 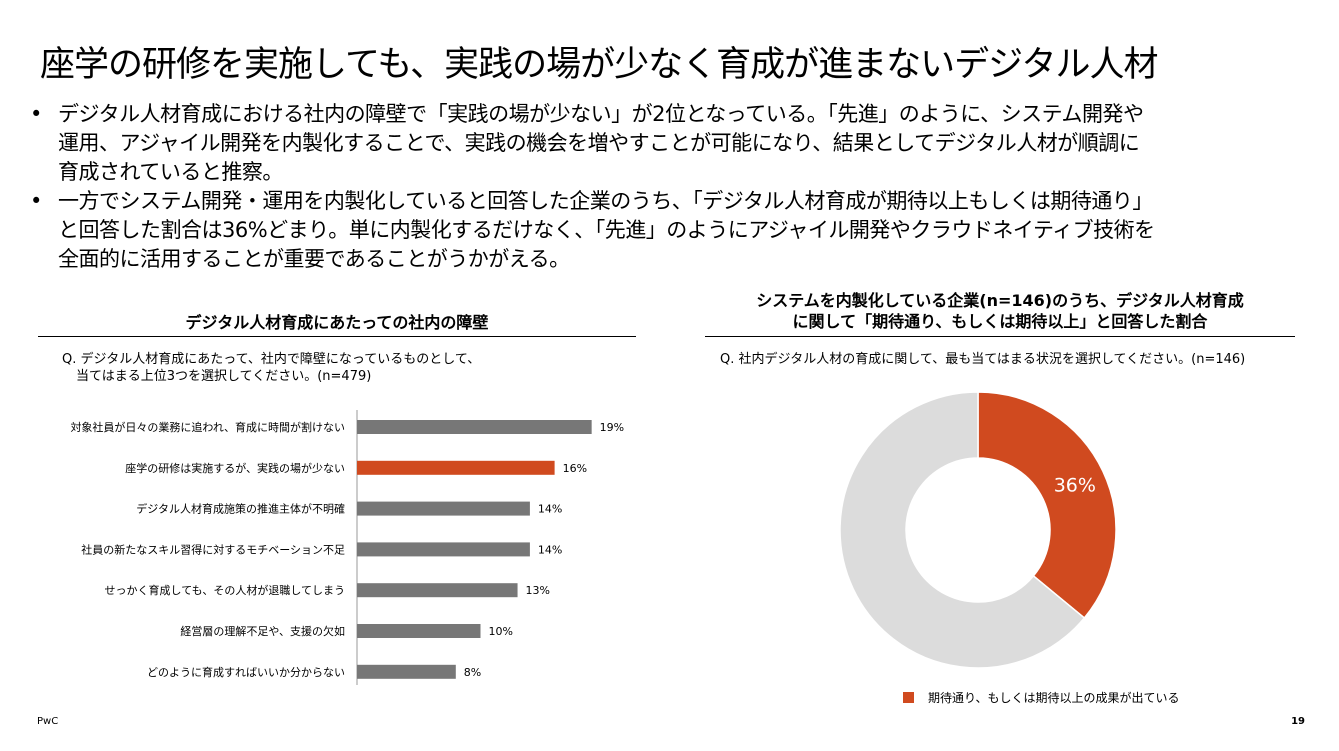 I want to click on bar-category-label: せっかく育成しても、その人材が退職してしまう, so click(x=225, y=590).